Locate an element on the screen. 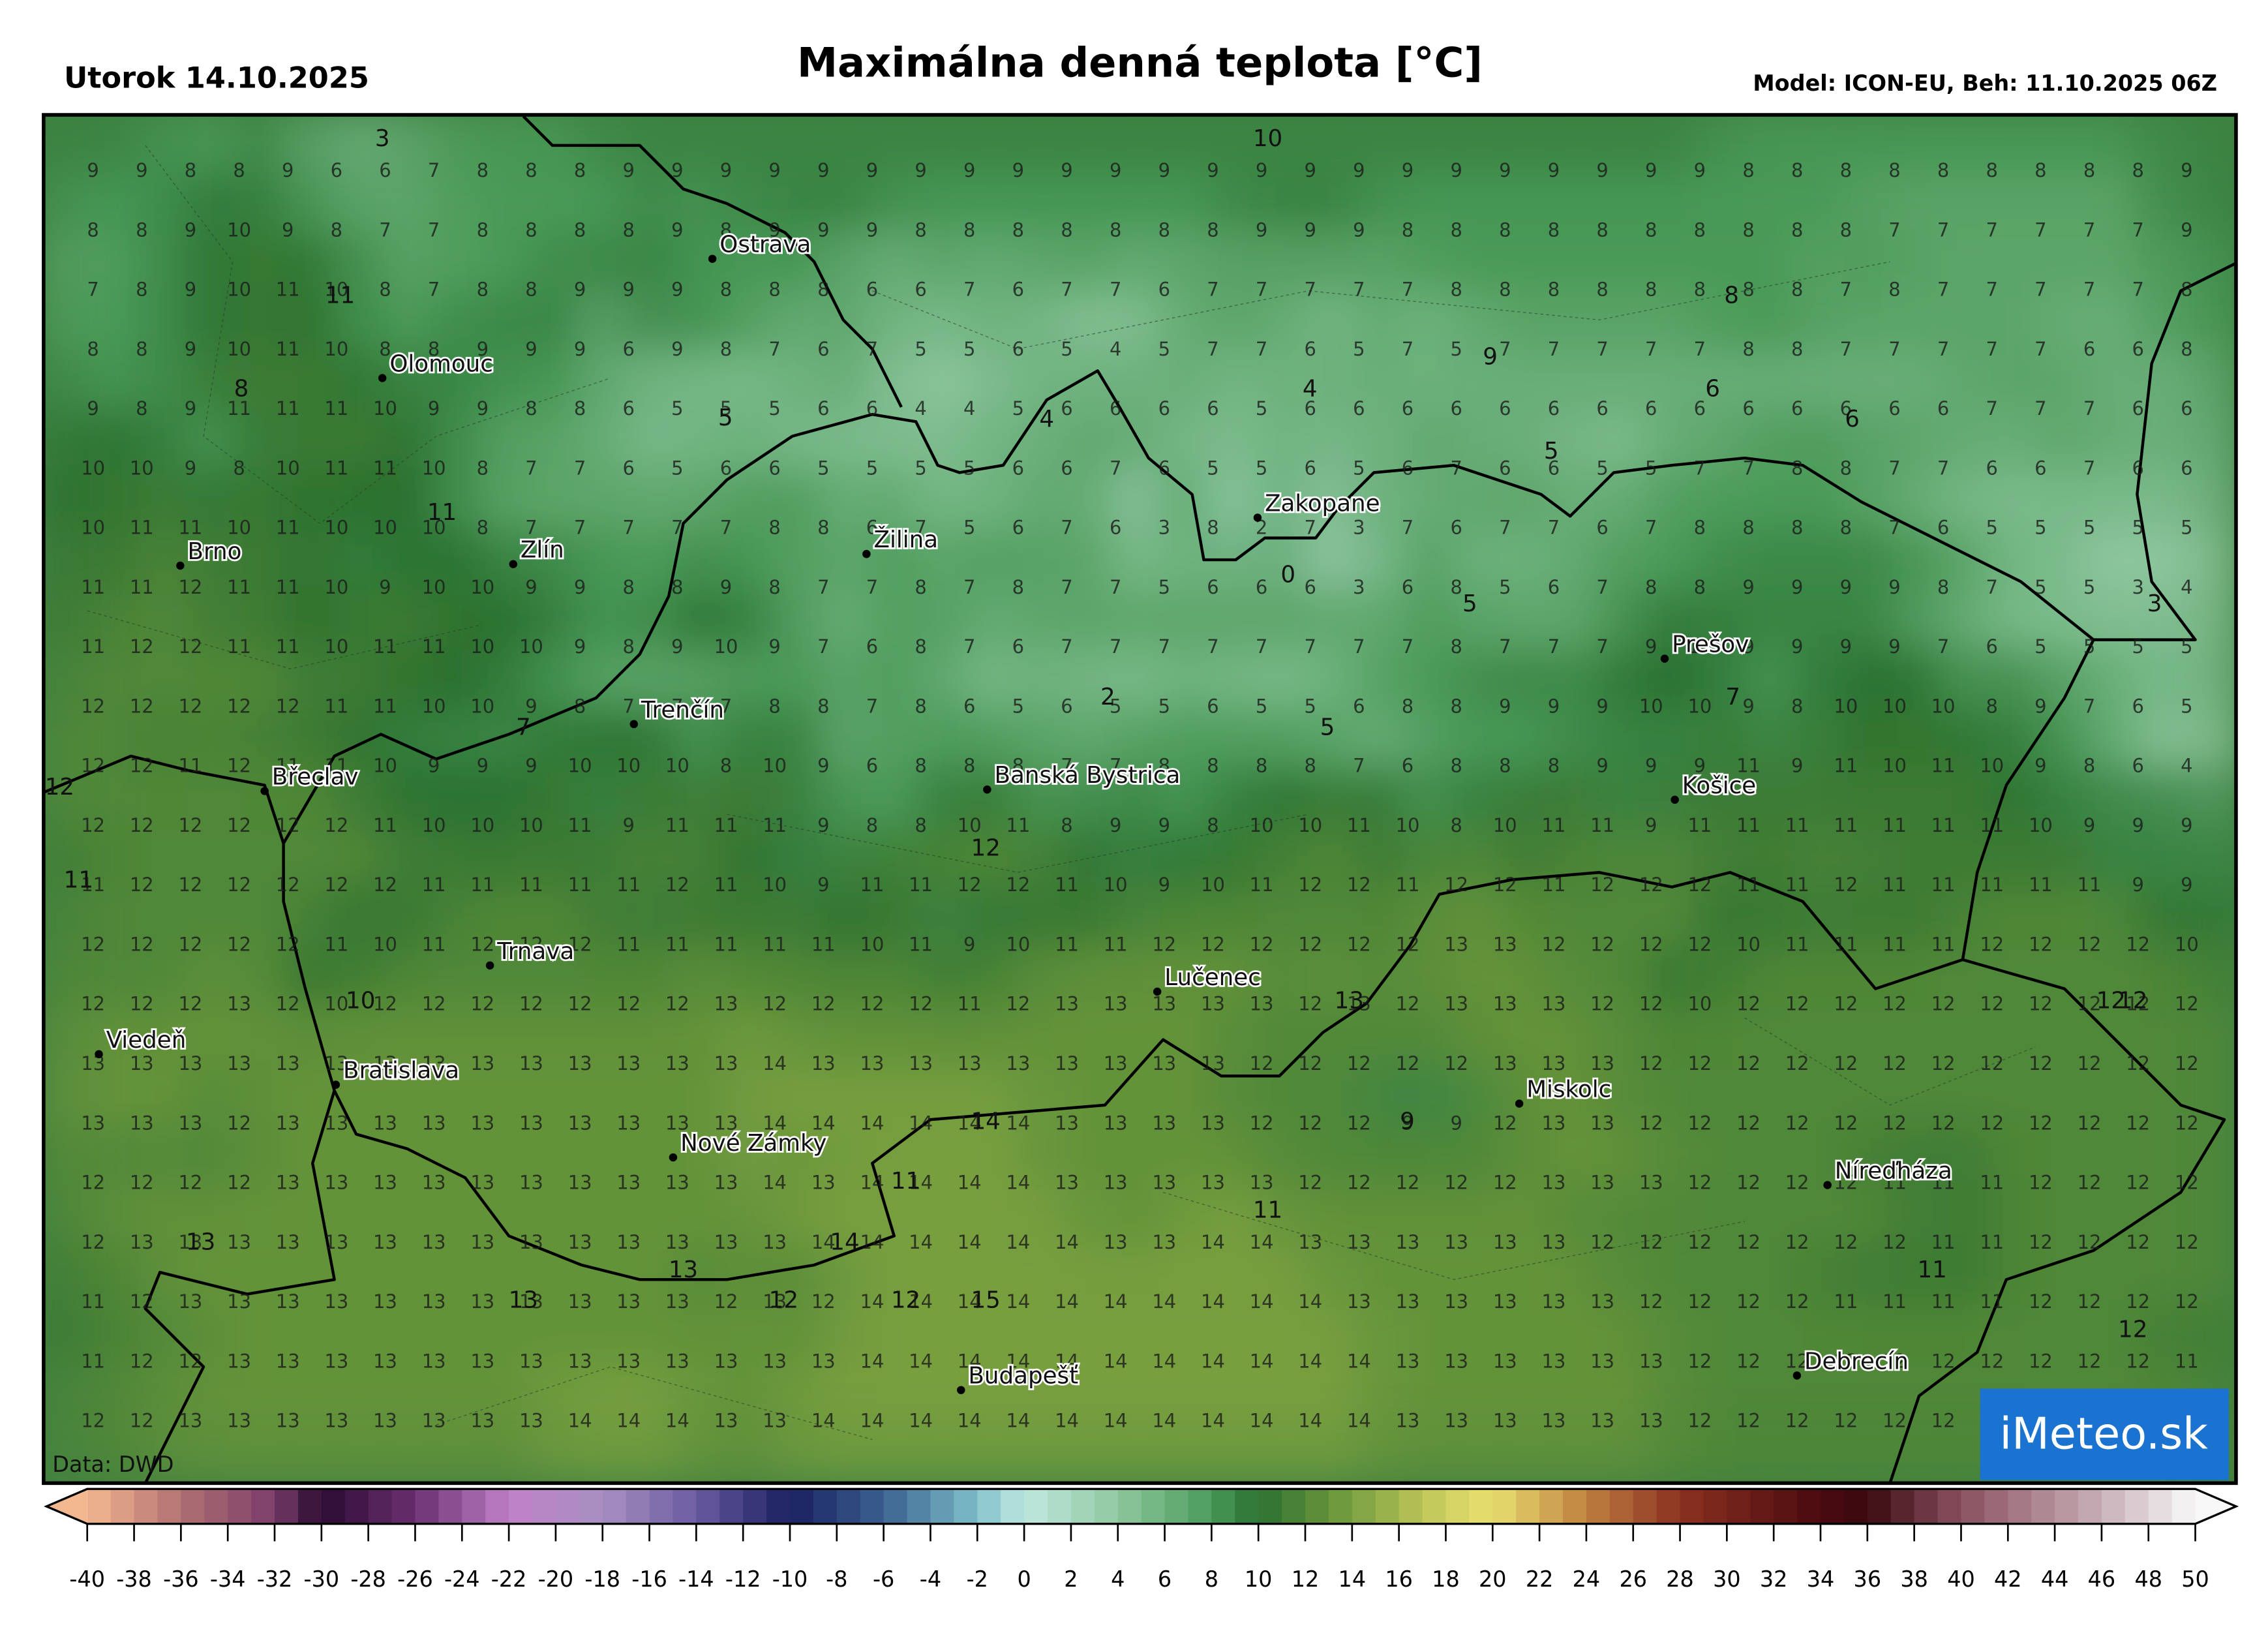 The image size is (2268, 1631). grid-value: 2 is located at coordinates (1261, 528).